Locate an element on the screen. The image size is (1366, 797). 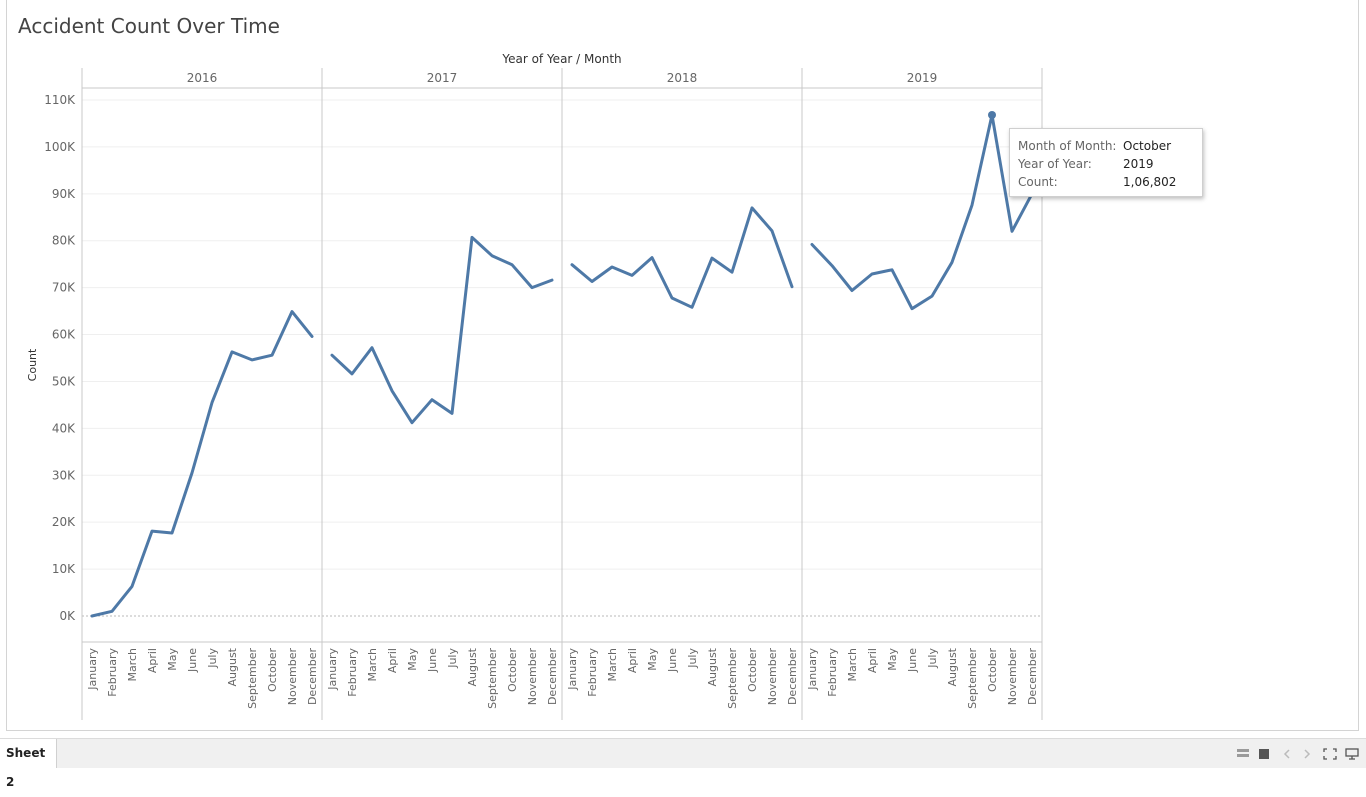
y-tick-label: 10K is located at coordinates (64, 569).